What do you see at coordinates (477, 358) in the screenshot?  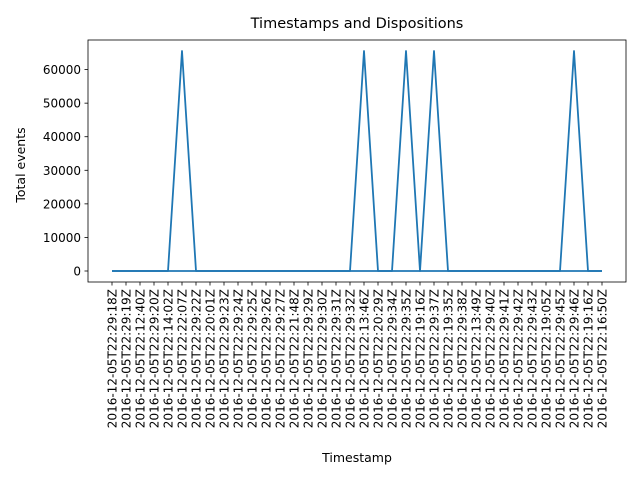 I see `x-tick-label: 2016-12-05T22:13:49Z` at bounding box center [477, 358].